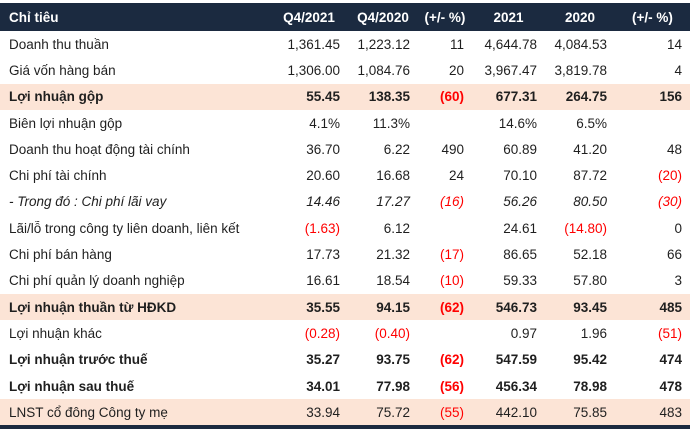 The image size is (690, 429). What do you see at coordinates (393, 176) in the screenshot?
I see `value-cell: 16.68` at bounding box center [393, 176].